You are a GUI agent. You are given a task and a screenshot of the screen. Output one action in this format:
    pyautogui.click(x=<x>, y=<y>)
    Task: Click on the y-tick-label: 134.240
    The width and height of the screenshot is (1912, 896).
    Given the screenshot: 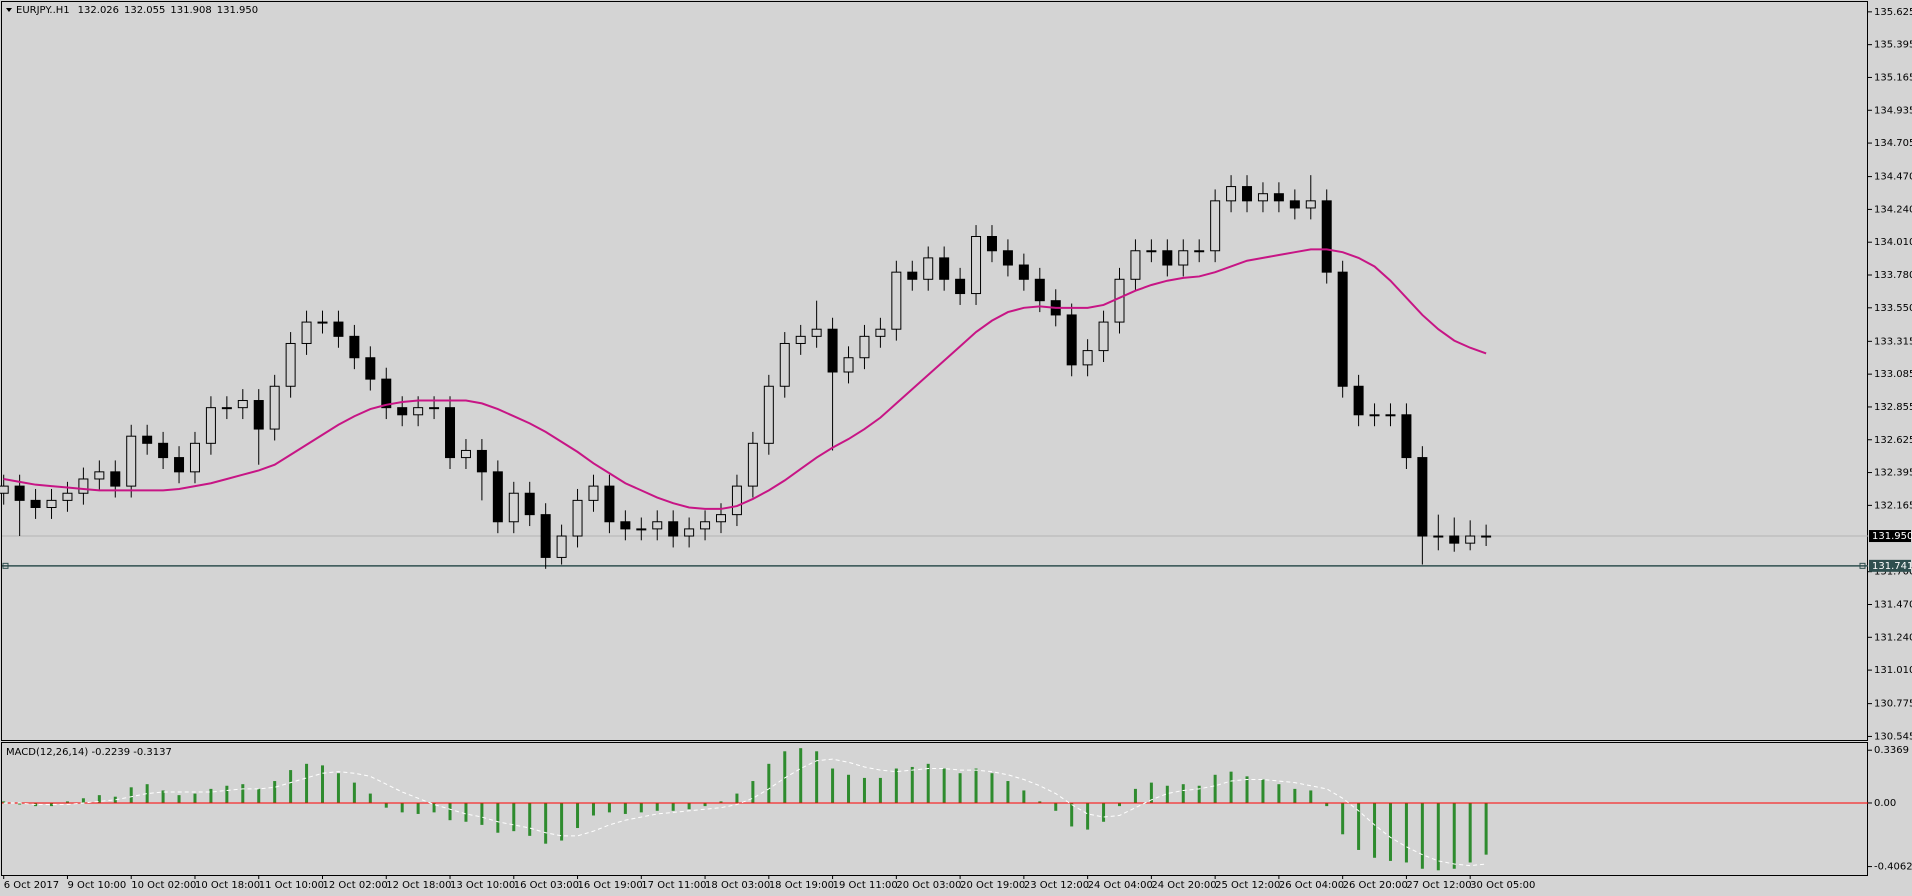 What is the action you would take?
    pyautogui.click(x=1893, y=209)
    